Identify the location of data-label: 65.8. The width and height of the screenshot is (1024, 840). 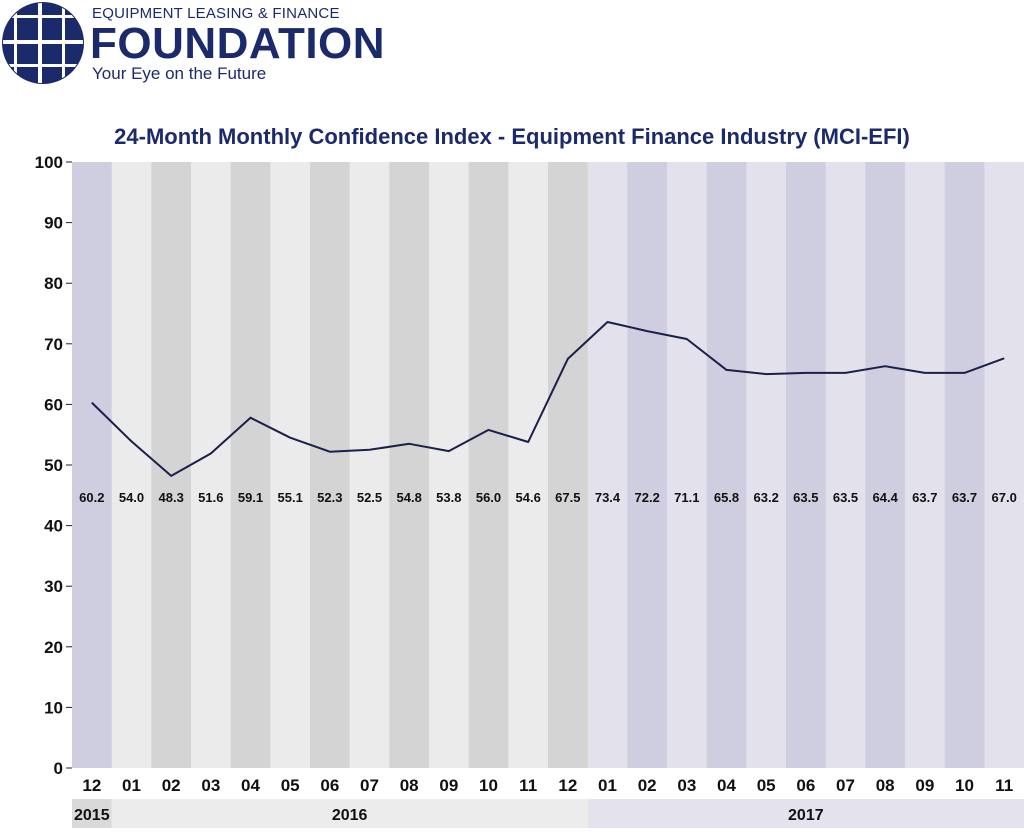
(726, 497).